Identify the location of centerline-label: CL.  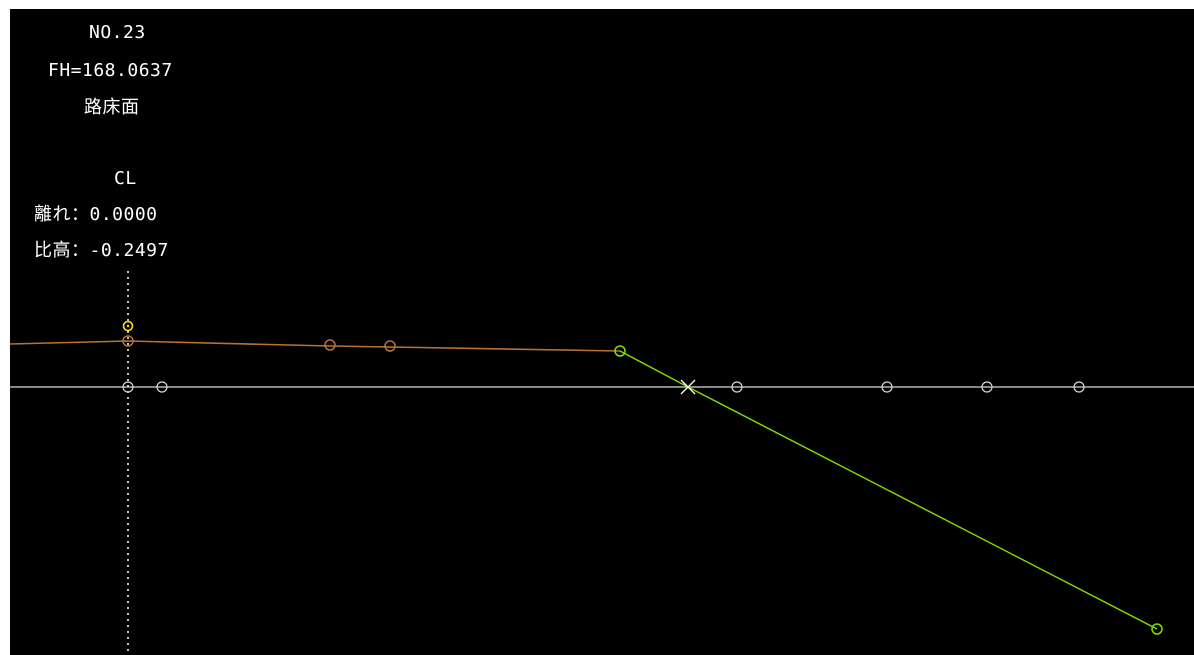
(125, 178).